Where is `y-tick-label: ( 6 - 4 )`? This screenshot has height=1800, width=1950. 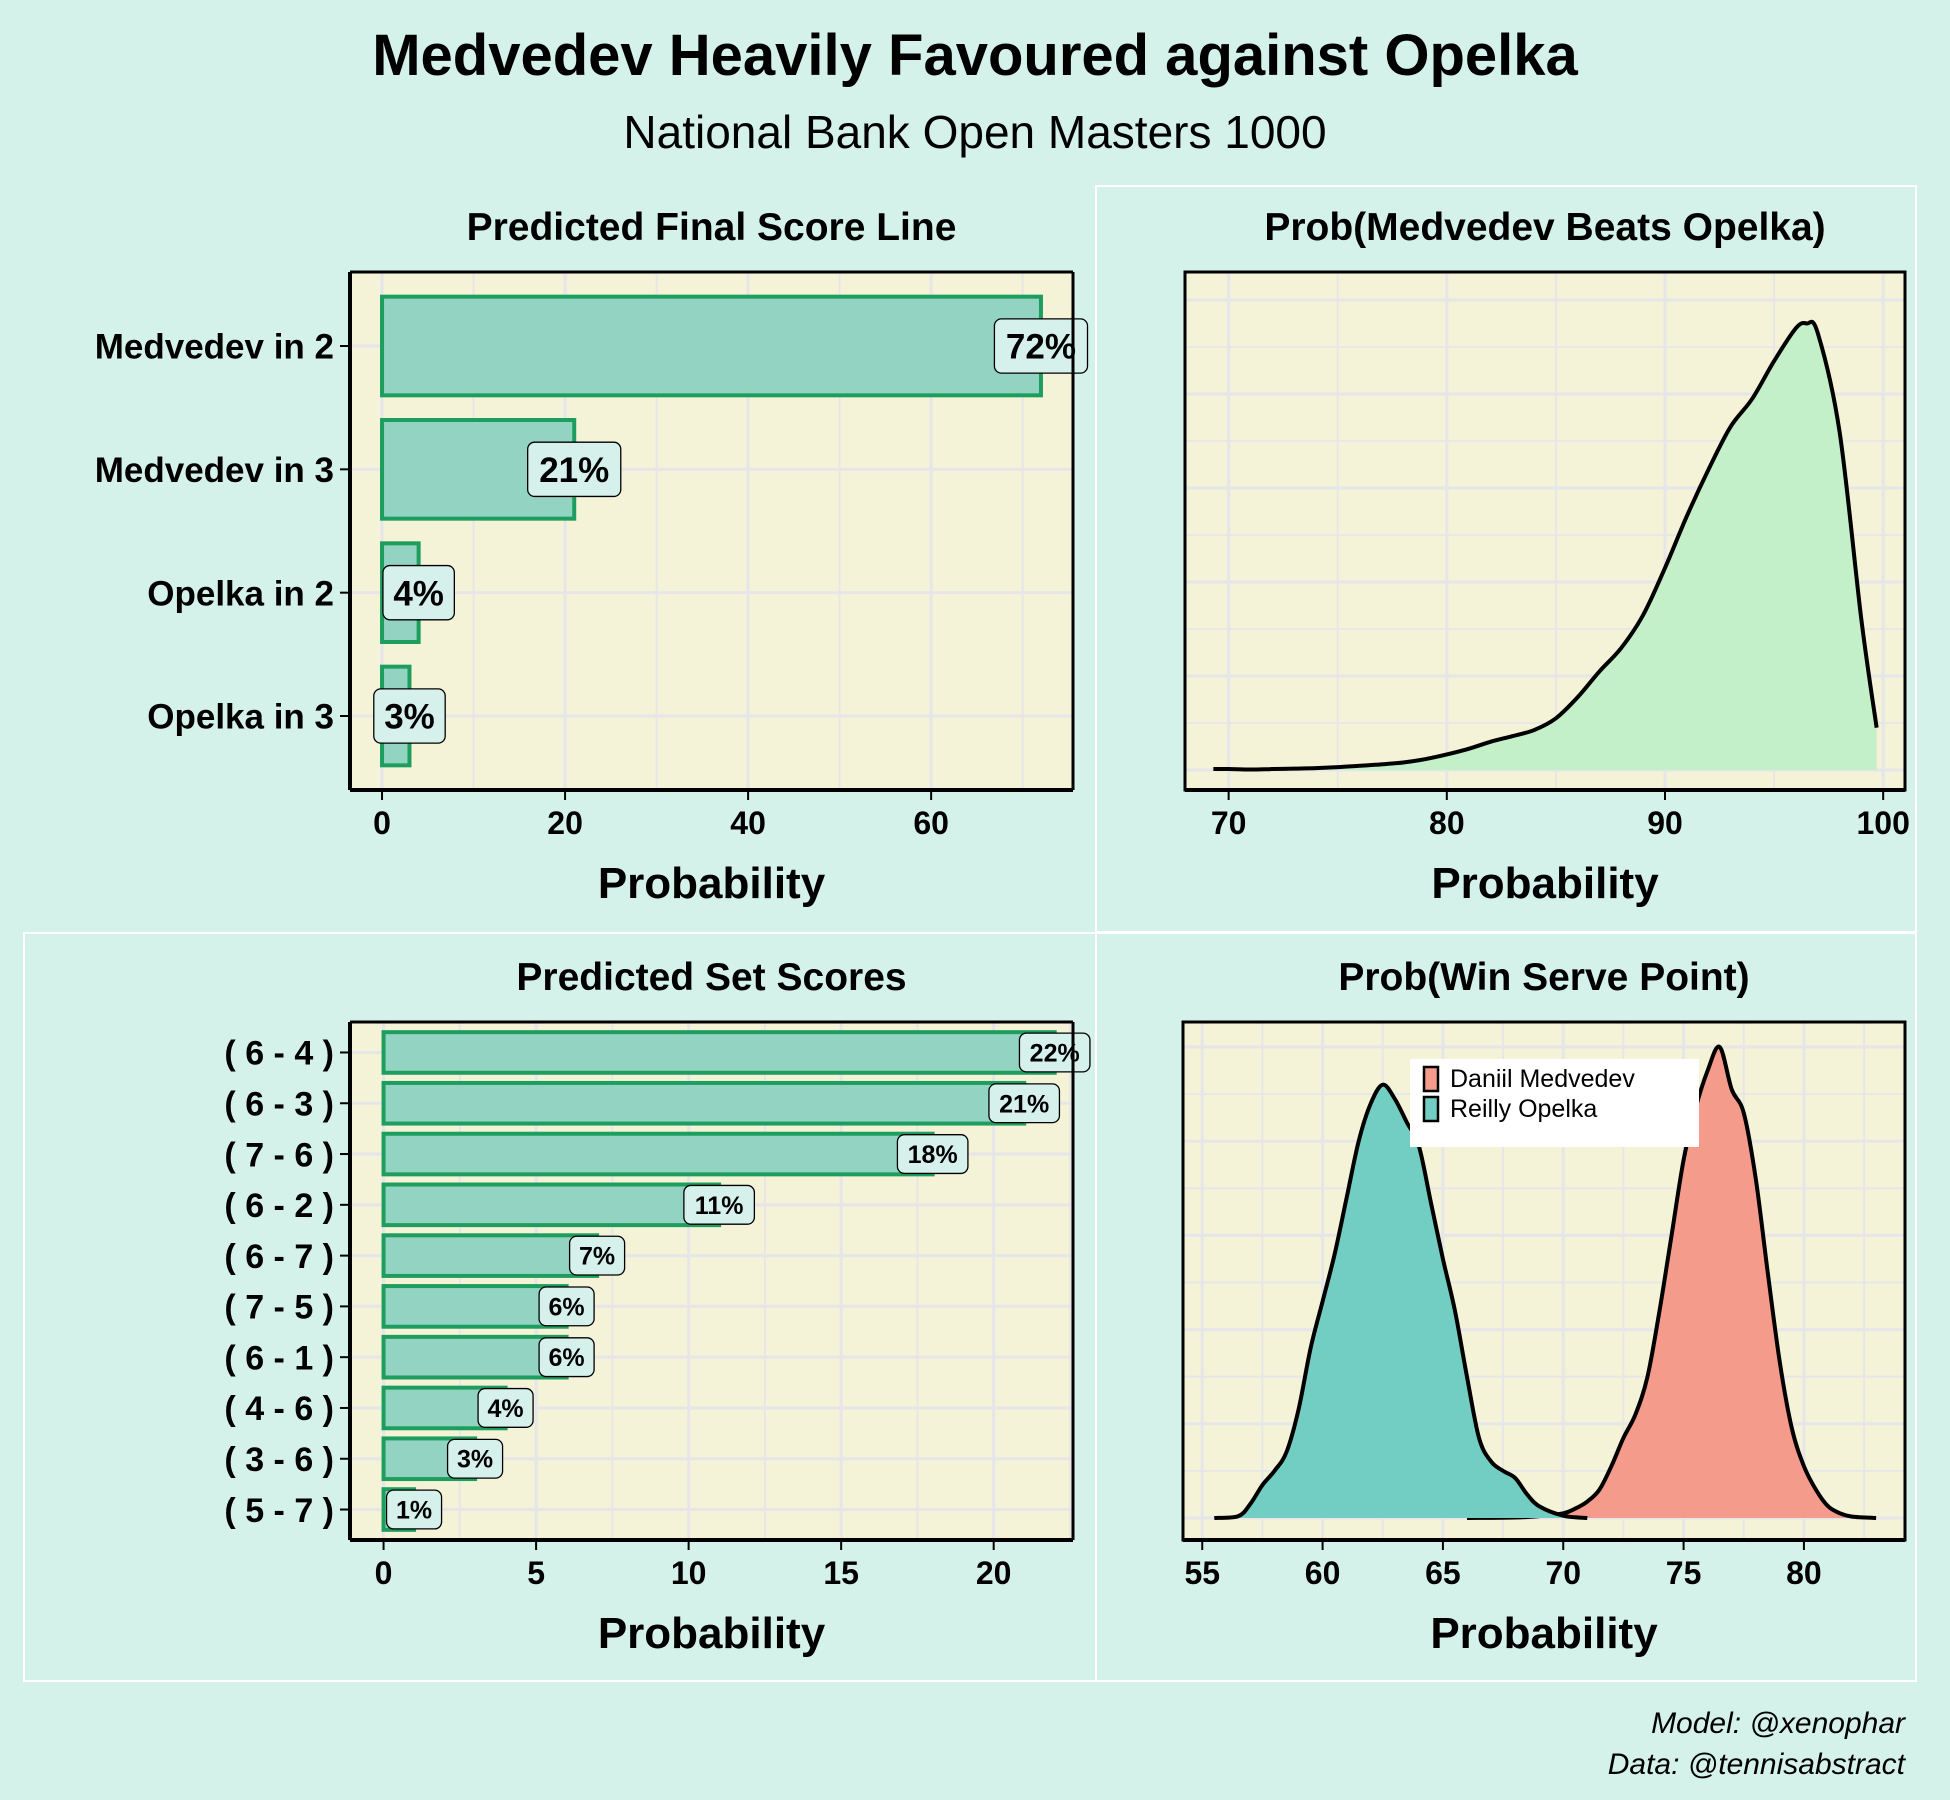
y-tick-label: ( 6 - 4 ) is located at coordinates (279, 1054).